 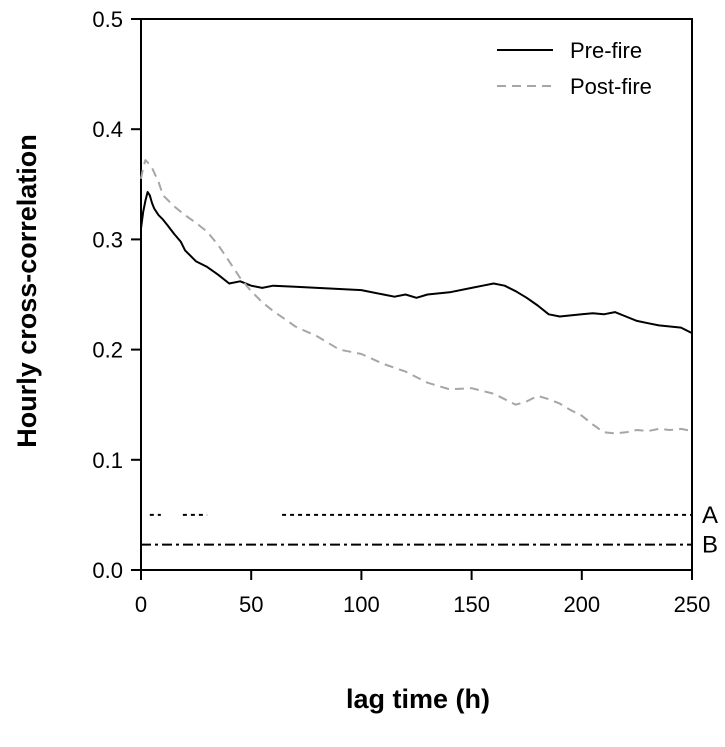 What do you see at coordinates (692, 604) in the screenshot?
I see `x-tick-label: 250` at bounding box center [692, 604].